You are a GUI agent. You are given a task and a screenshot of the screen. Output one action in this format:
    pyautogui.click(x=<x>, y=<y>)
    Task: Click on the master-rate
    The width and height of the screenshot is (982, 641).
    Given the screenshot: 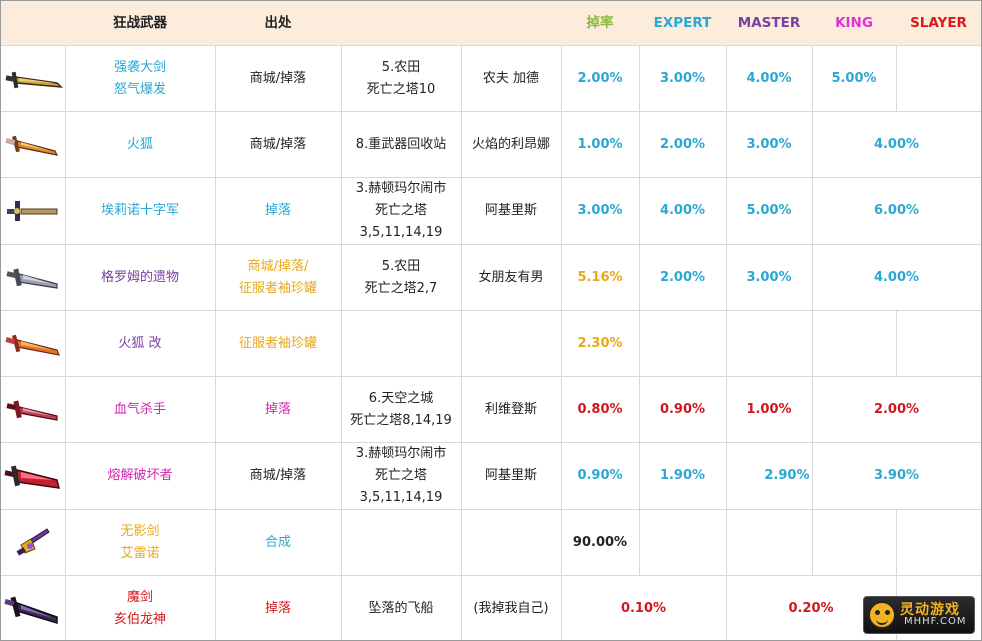 What is the action you would take?
    pyautogui.click(x=769, y=343)
    